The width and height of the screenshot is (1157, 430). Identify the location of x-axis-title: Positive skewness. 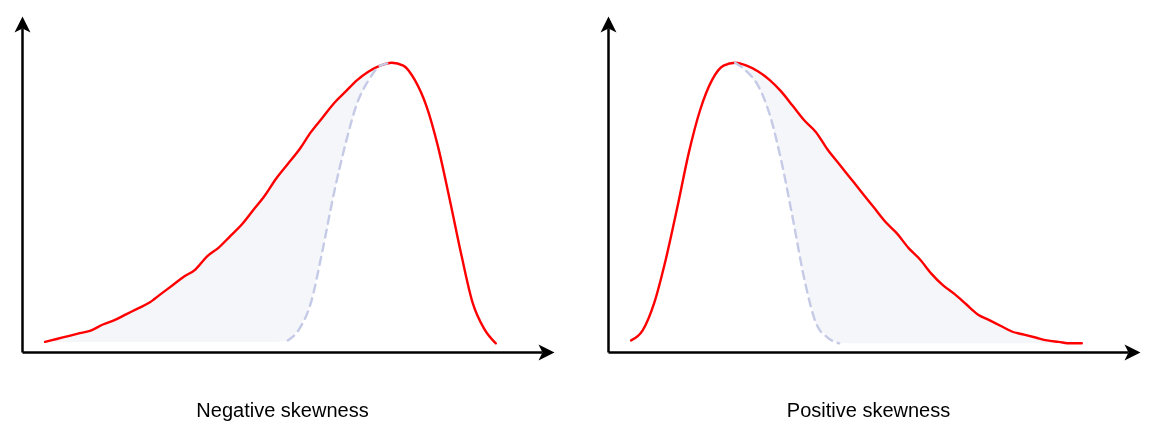
(868, 409).